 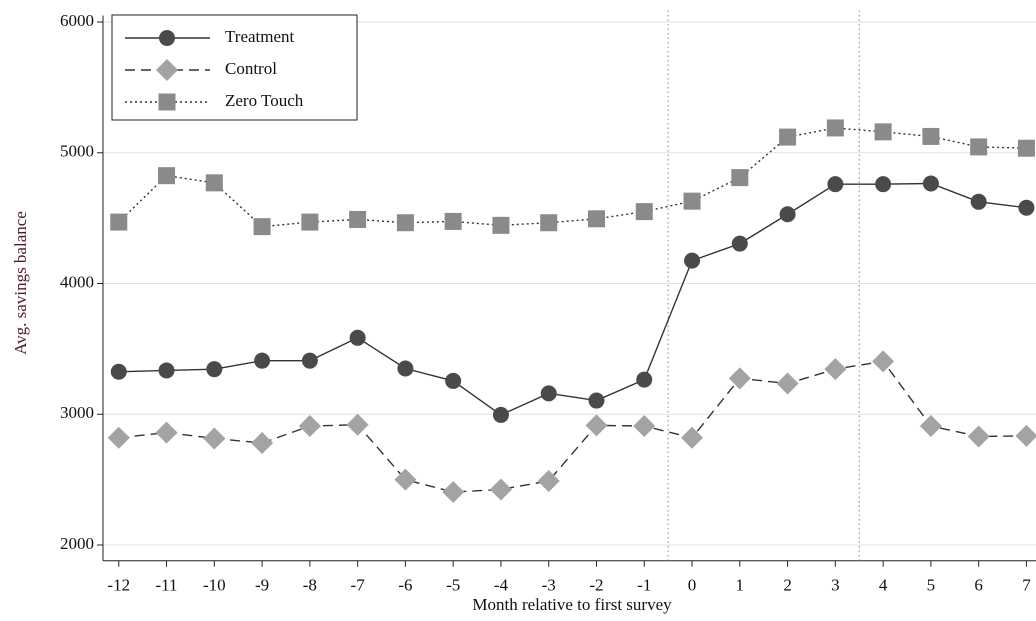 What do you see at coordinates (931, 585) in the screenshot?
I see `x-tick-label: 5` at bounding box center [931, 585].